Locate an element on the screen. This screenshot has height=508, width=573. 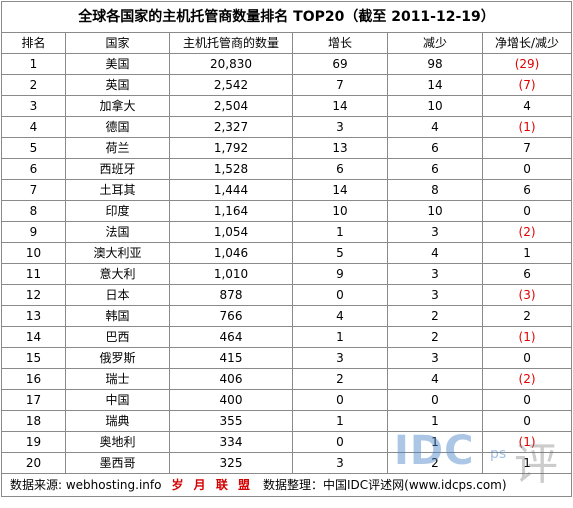
count-cell: 400 is located at coordinates (231, 400).